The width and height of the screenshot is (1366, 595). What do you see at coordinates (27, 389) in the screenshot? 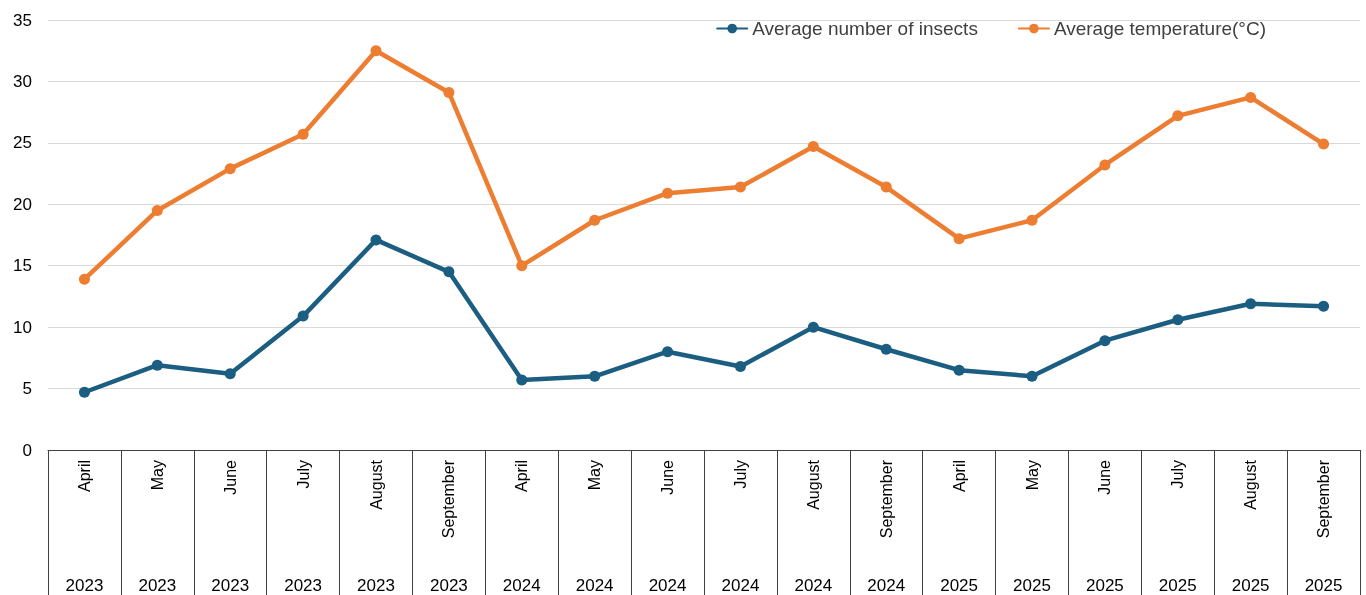
I see `y-tick-label: 5` at bounding box center [27, 389].